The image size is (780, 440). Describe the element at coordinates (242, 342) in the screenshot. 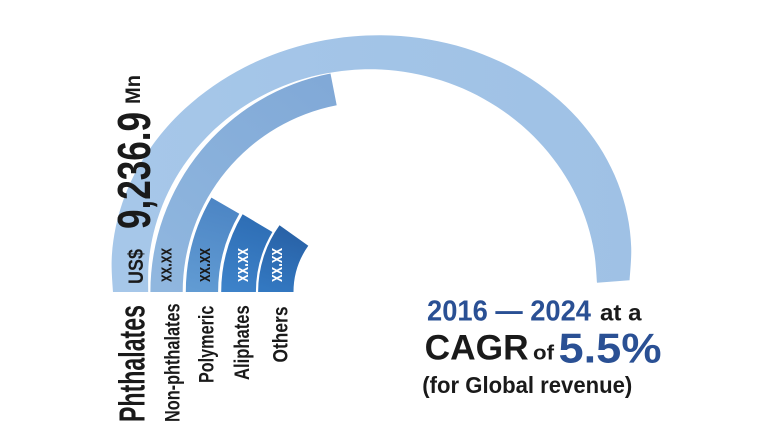

I see `svg-text: Aliphates` at that location.